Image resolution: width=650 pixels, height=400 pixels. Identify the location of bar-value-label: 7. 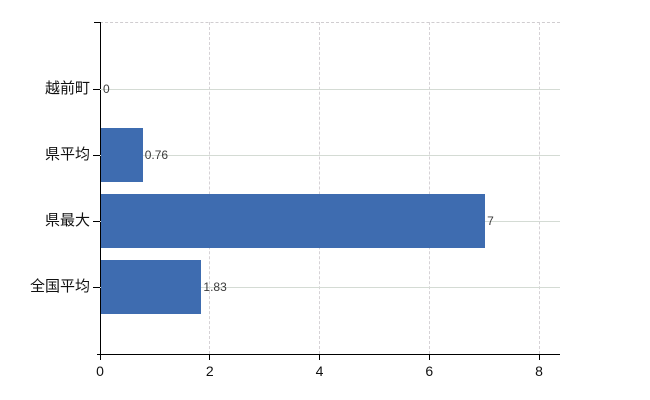
(490, 221).